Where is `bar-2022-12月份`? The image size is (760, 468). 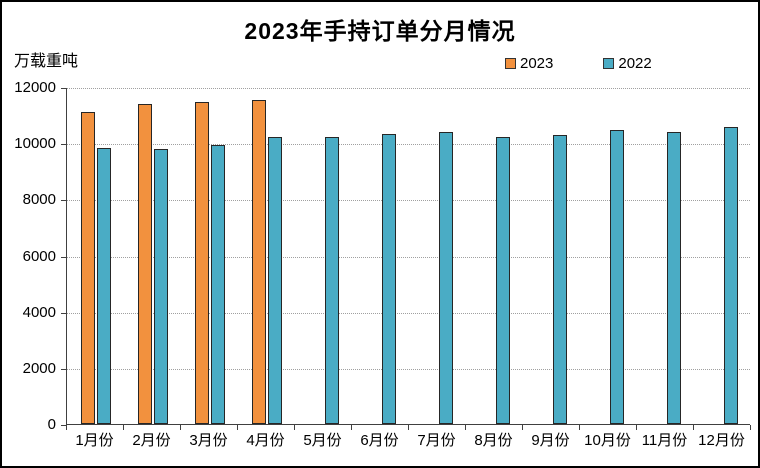
bar-2022-12月份 is located at coordinates (730, 275).